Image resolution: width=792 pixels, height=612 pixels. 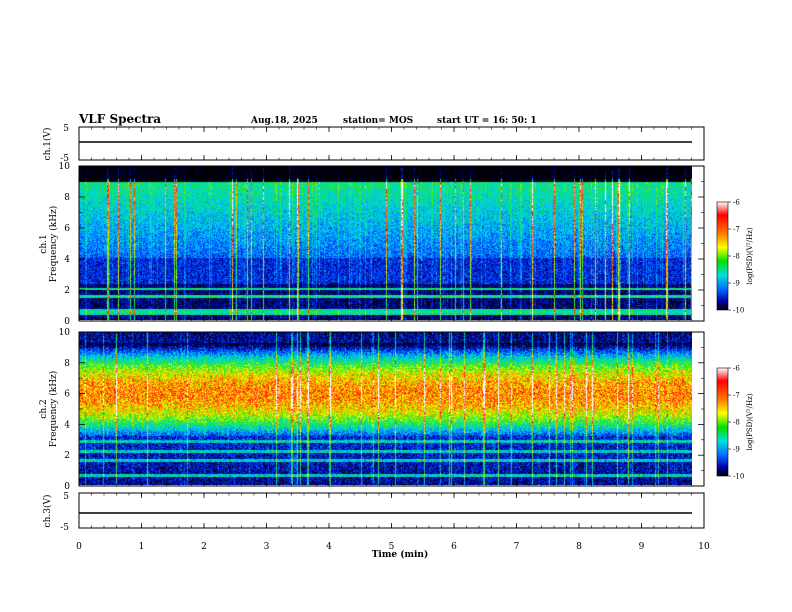 What do you see at coordinates (750, 421) in the screenshot?
I see `ch2-colorbar-label: log(PSD)(V²/Hz)` at bounding box center [750, 421].